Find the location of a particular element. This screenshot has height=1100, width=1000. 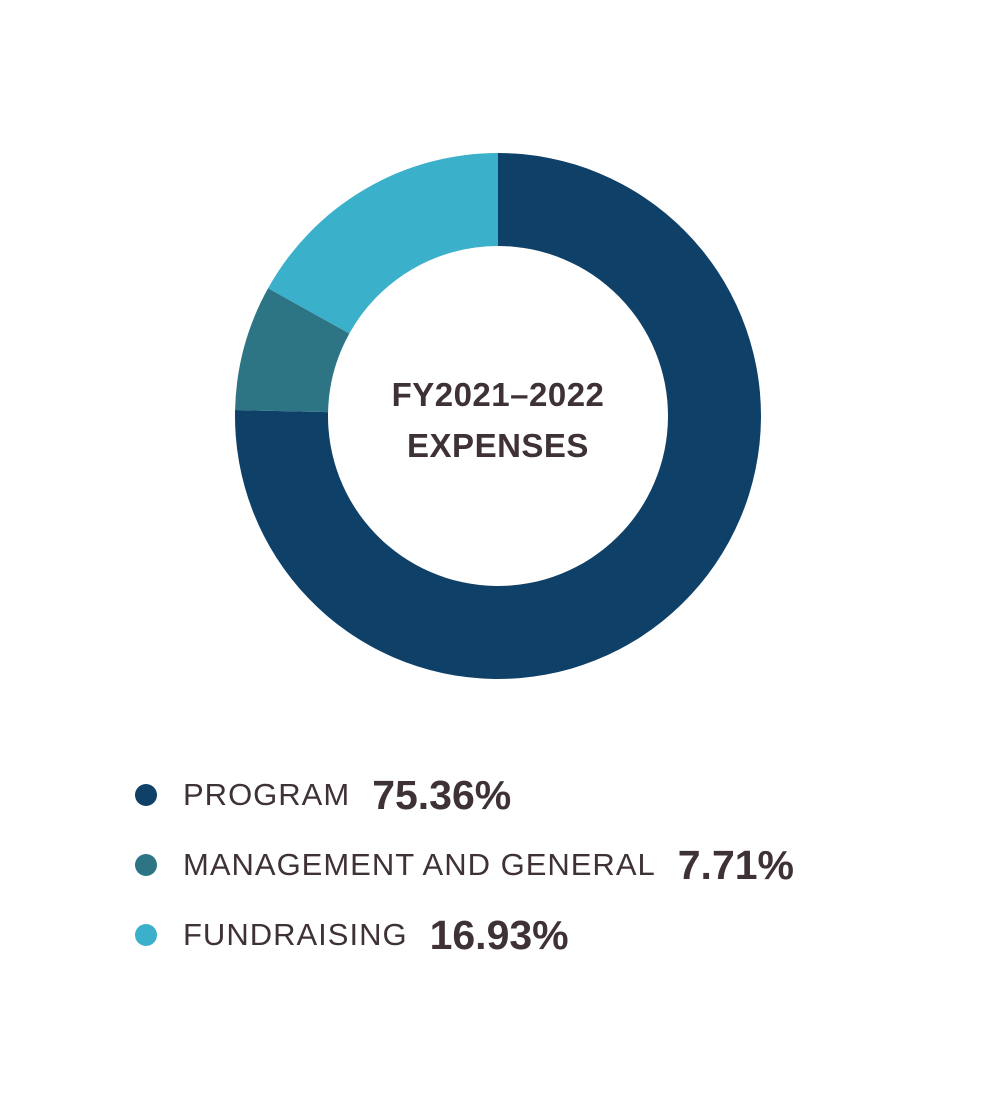

legend-item-management-and-general: MANAGEMENT AND GENERAL 7.71% is located at coordinates (535, 865).